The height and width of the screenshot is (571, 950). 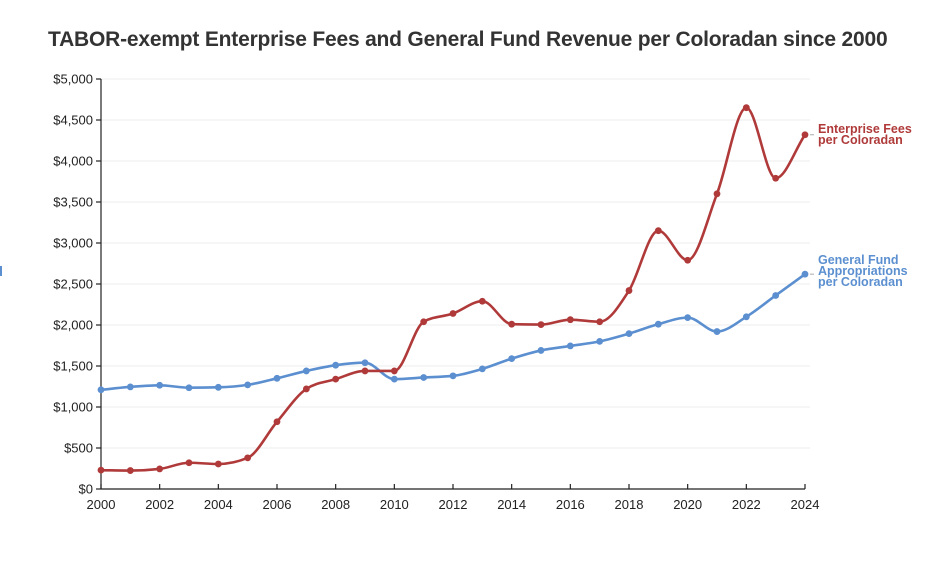 I want to click on general-fund-point-2012, so click(x=453, y=376).